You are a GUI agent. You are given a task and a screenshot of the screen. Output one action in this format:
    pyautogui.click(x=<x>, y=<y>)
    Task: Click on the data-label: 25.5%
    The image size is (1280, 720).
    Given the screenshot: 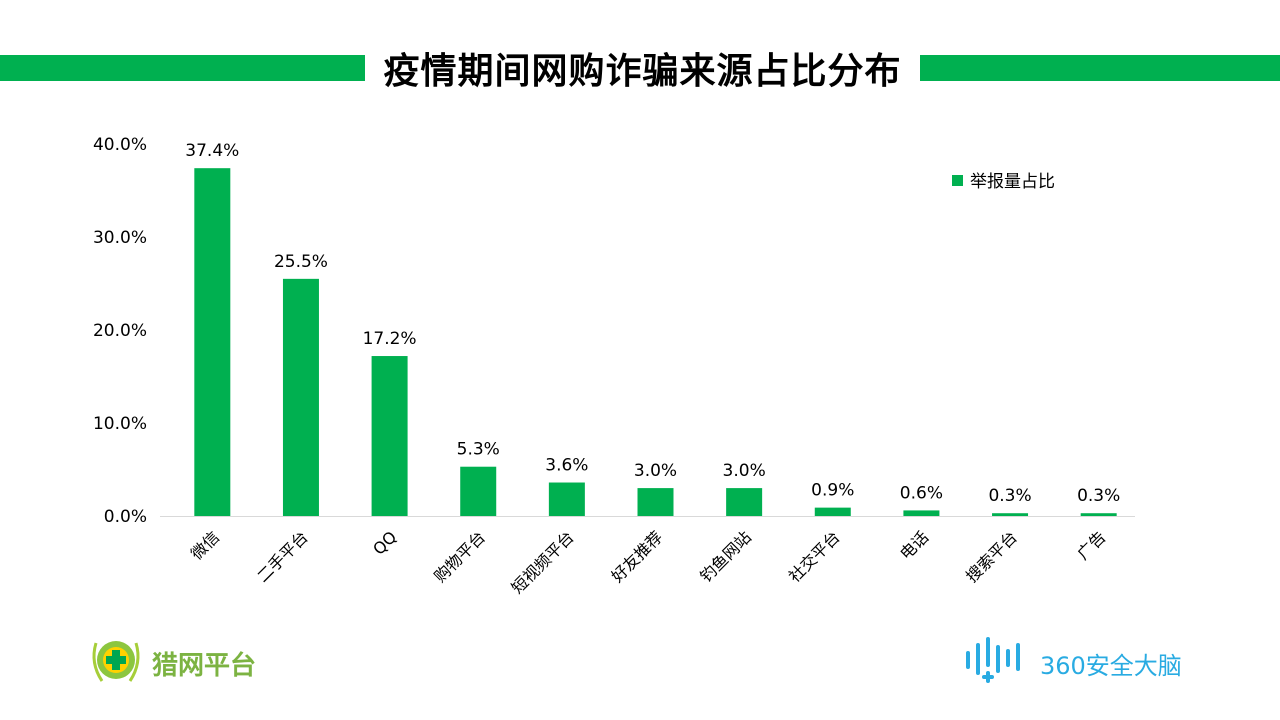 What is the action you would take?
    pyautogui.click(x=301, y=262)
    